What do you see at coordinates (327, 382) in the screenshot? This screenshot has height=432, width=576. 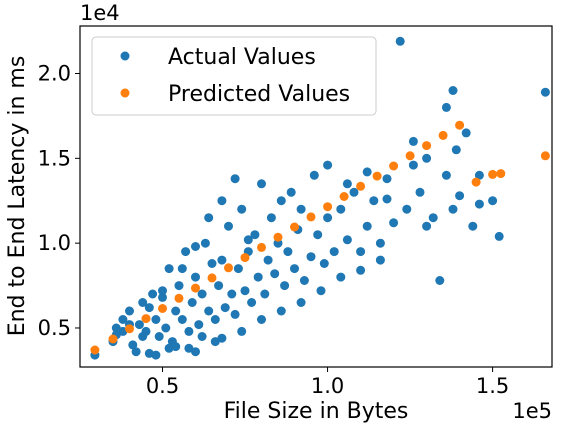 I see `x-ticks: 0.5 1.0 1.5` at bounding box center [327, 382].